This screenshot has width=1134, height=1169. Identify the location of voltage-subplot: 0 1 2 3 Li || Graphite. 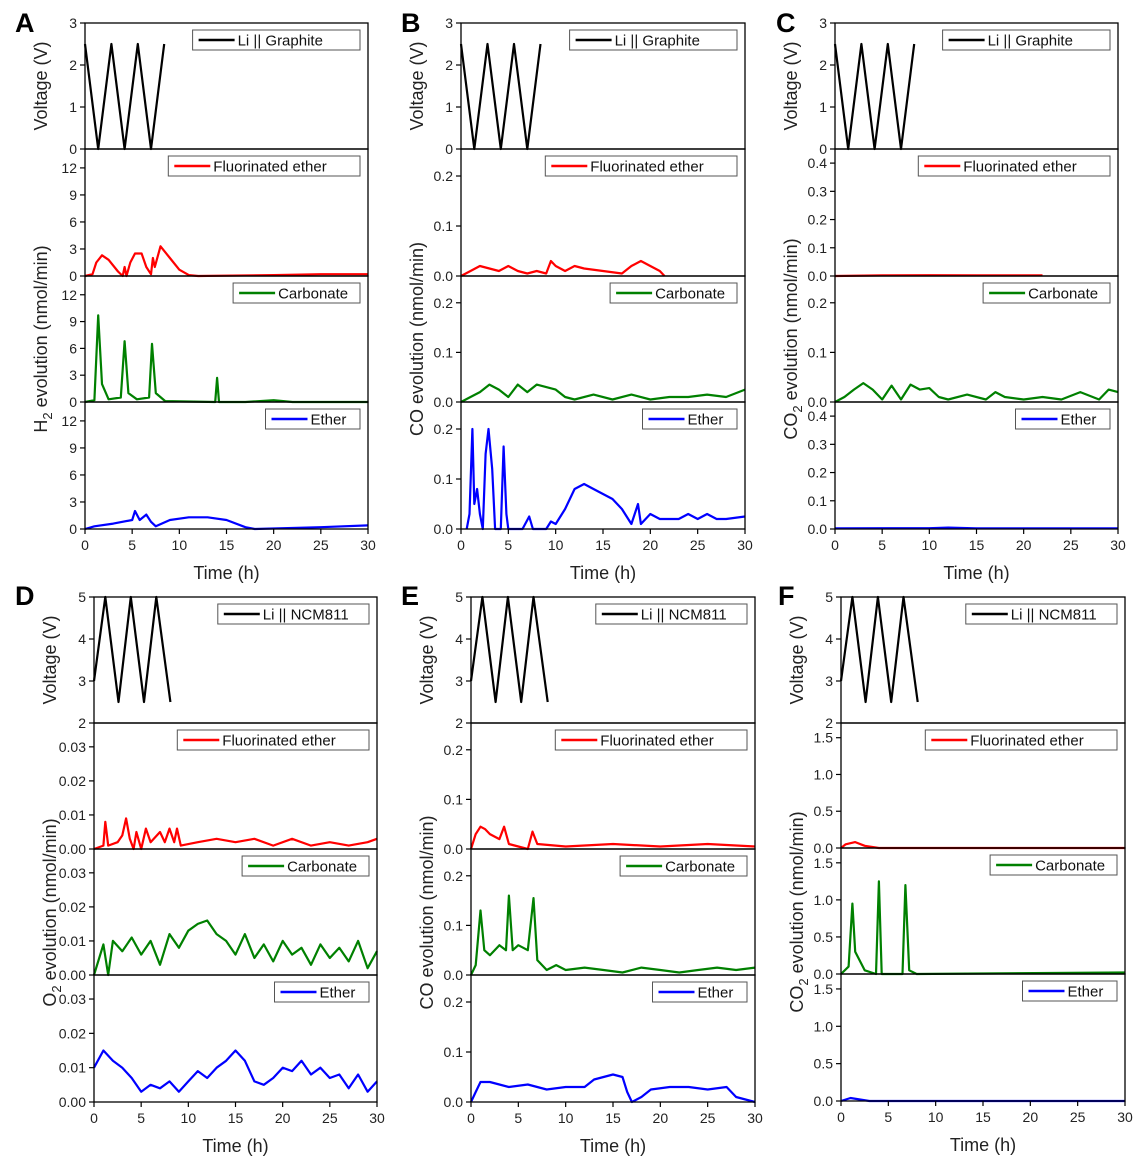
(219, 86).